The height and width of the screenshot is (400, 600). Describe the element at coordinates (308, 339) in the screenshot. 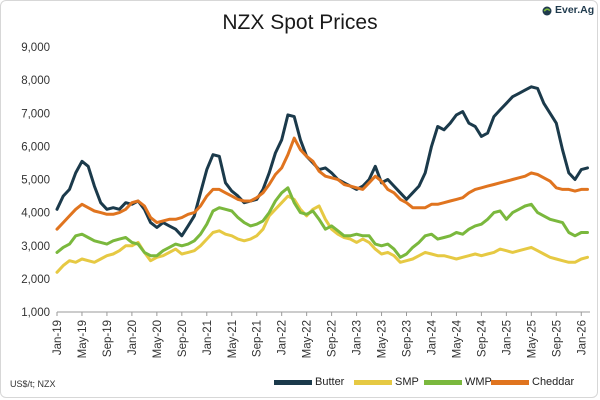

I see `x-tick-label: May-22` at that location.